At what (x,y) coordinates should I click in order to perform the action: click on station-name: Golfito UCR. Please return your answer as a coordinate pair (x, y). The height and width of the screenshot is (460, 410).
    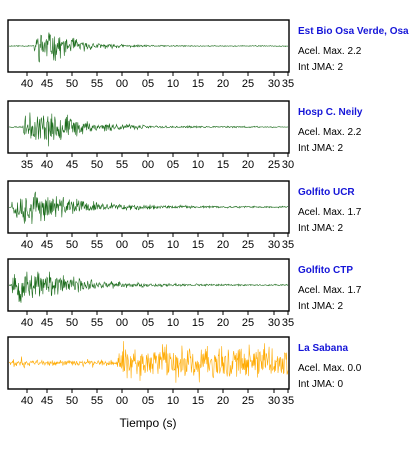
    Looking at the image, I should click on (326, 192).